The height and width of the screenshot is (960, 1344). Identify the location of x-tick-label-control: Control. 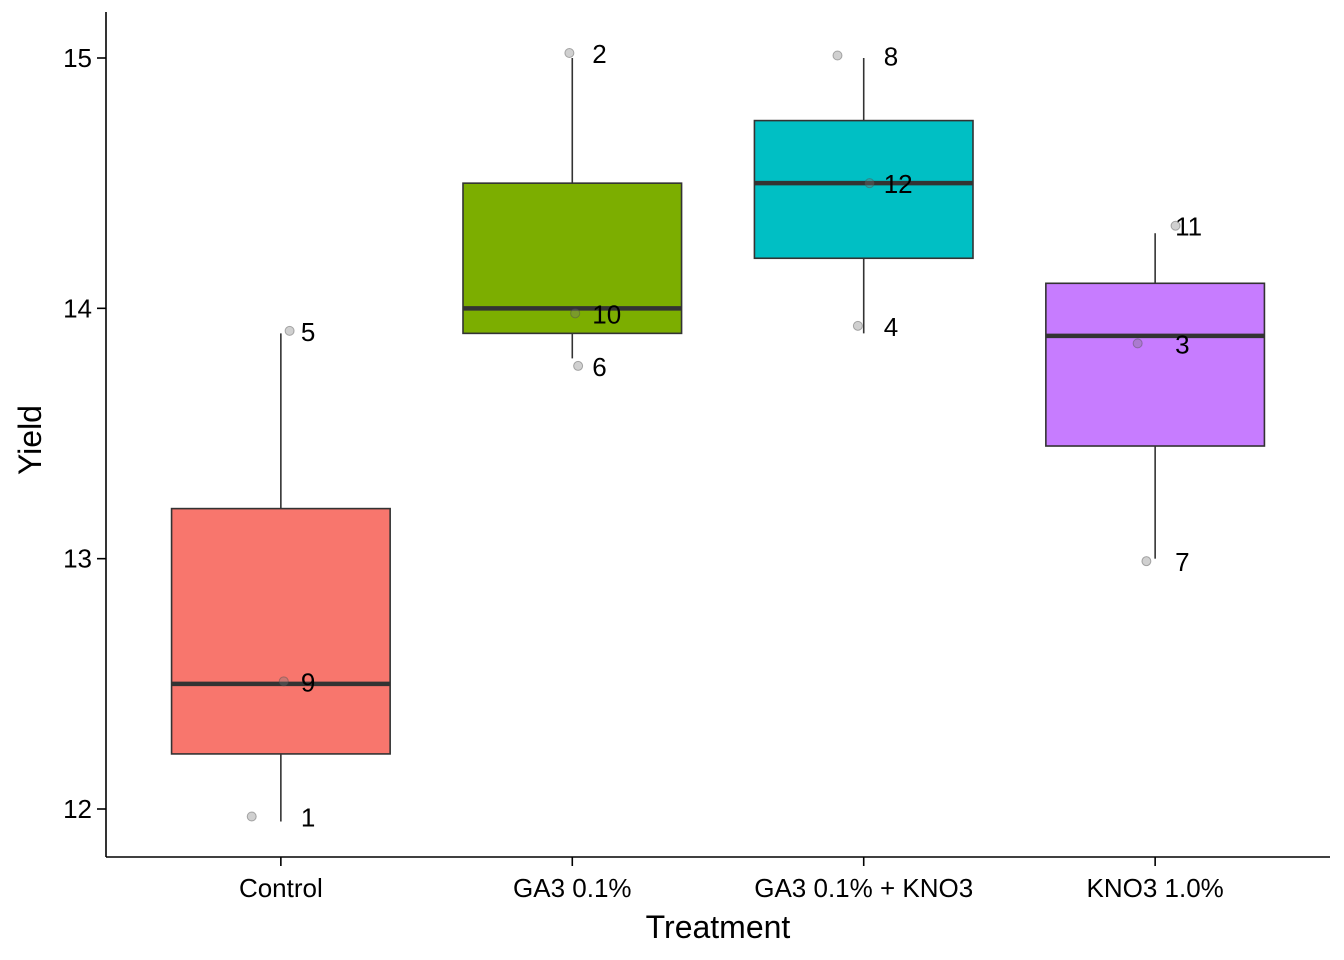
(281, 888).